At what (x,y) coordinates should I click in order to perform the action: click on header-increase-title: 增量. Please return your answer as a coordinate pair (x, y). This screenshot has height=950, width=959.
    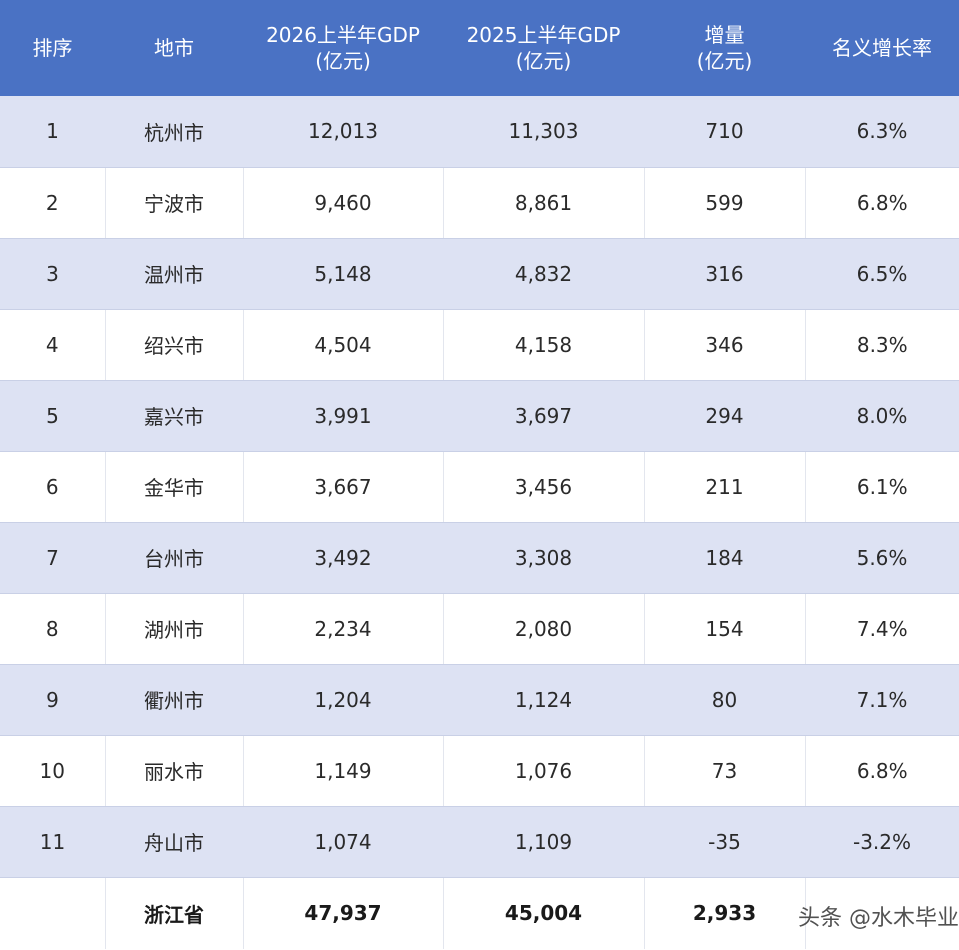
    Looking at the image, I should click on (724, 35).